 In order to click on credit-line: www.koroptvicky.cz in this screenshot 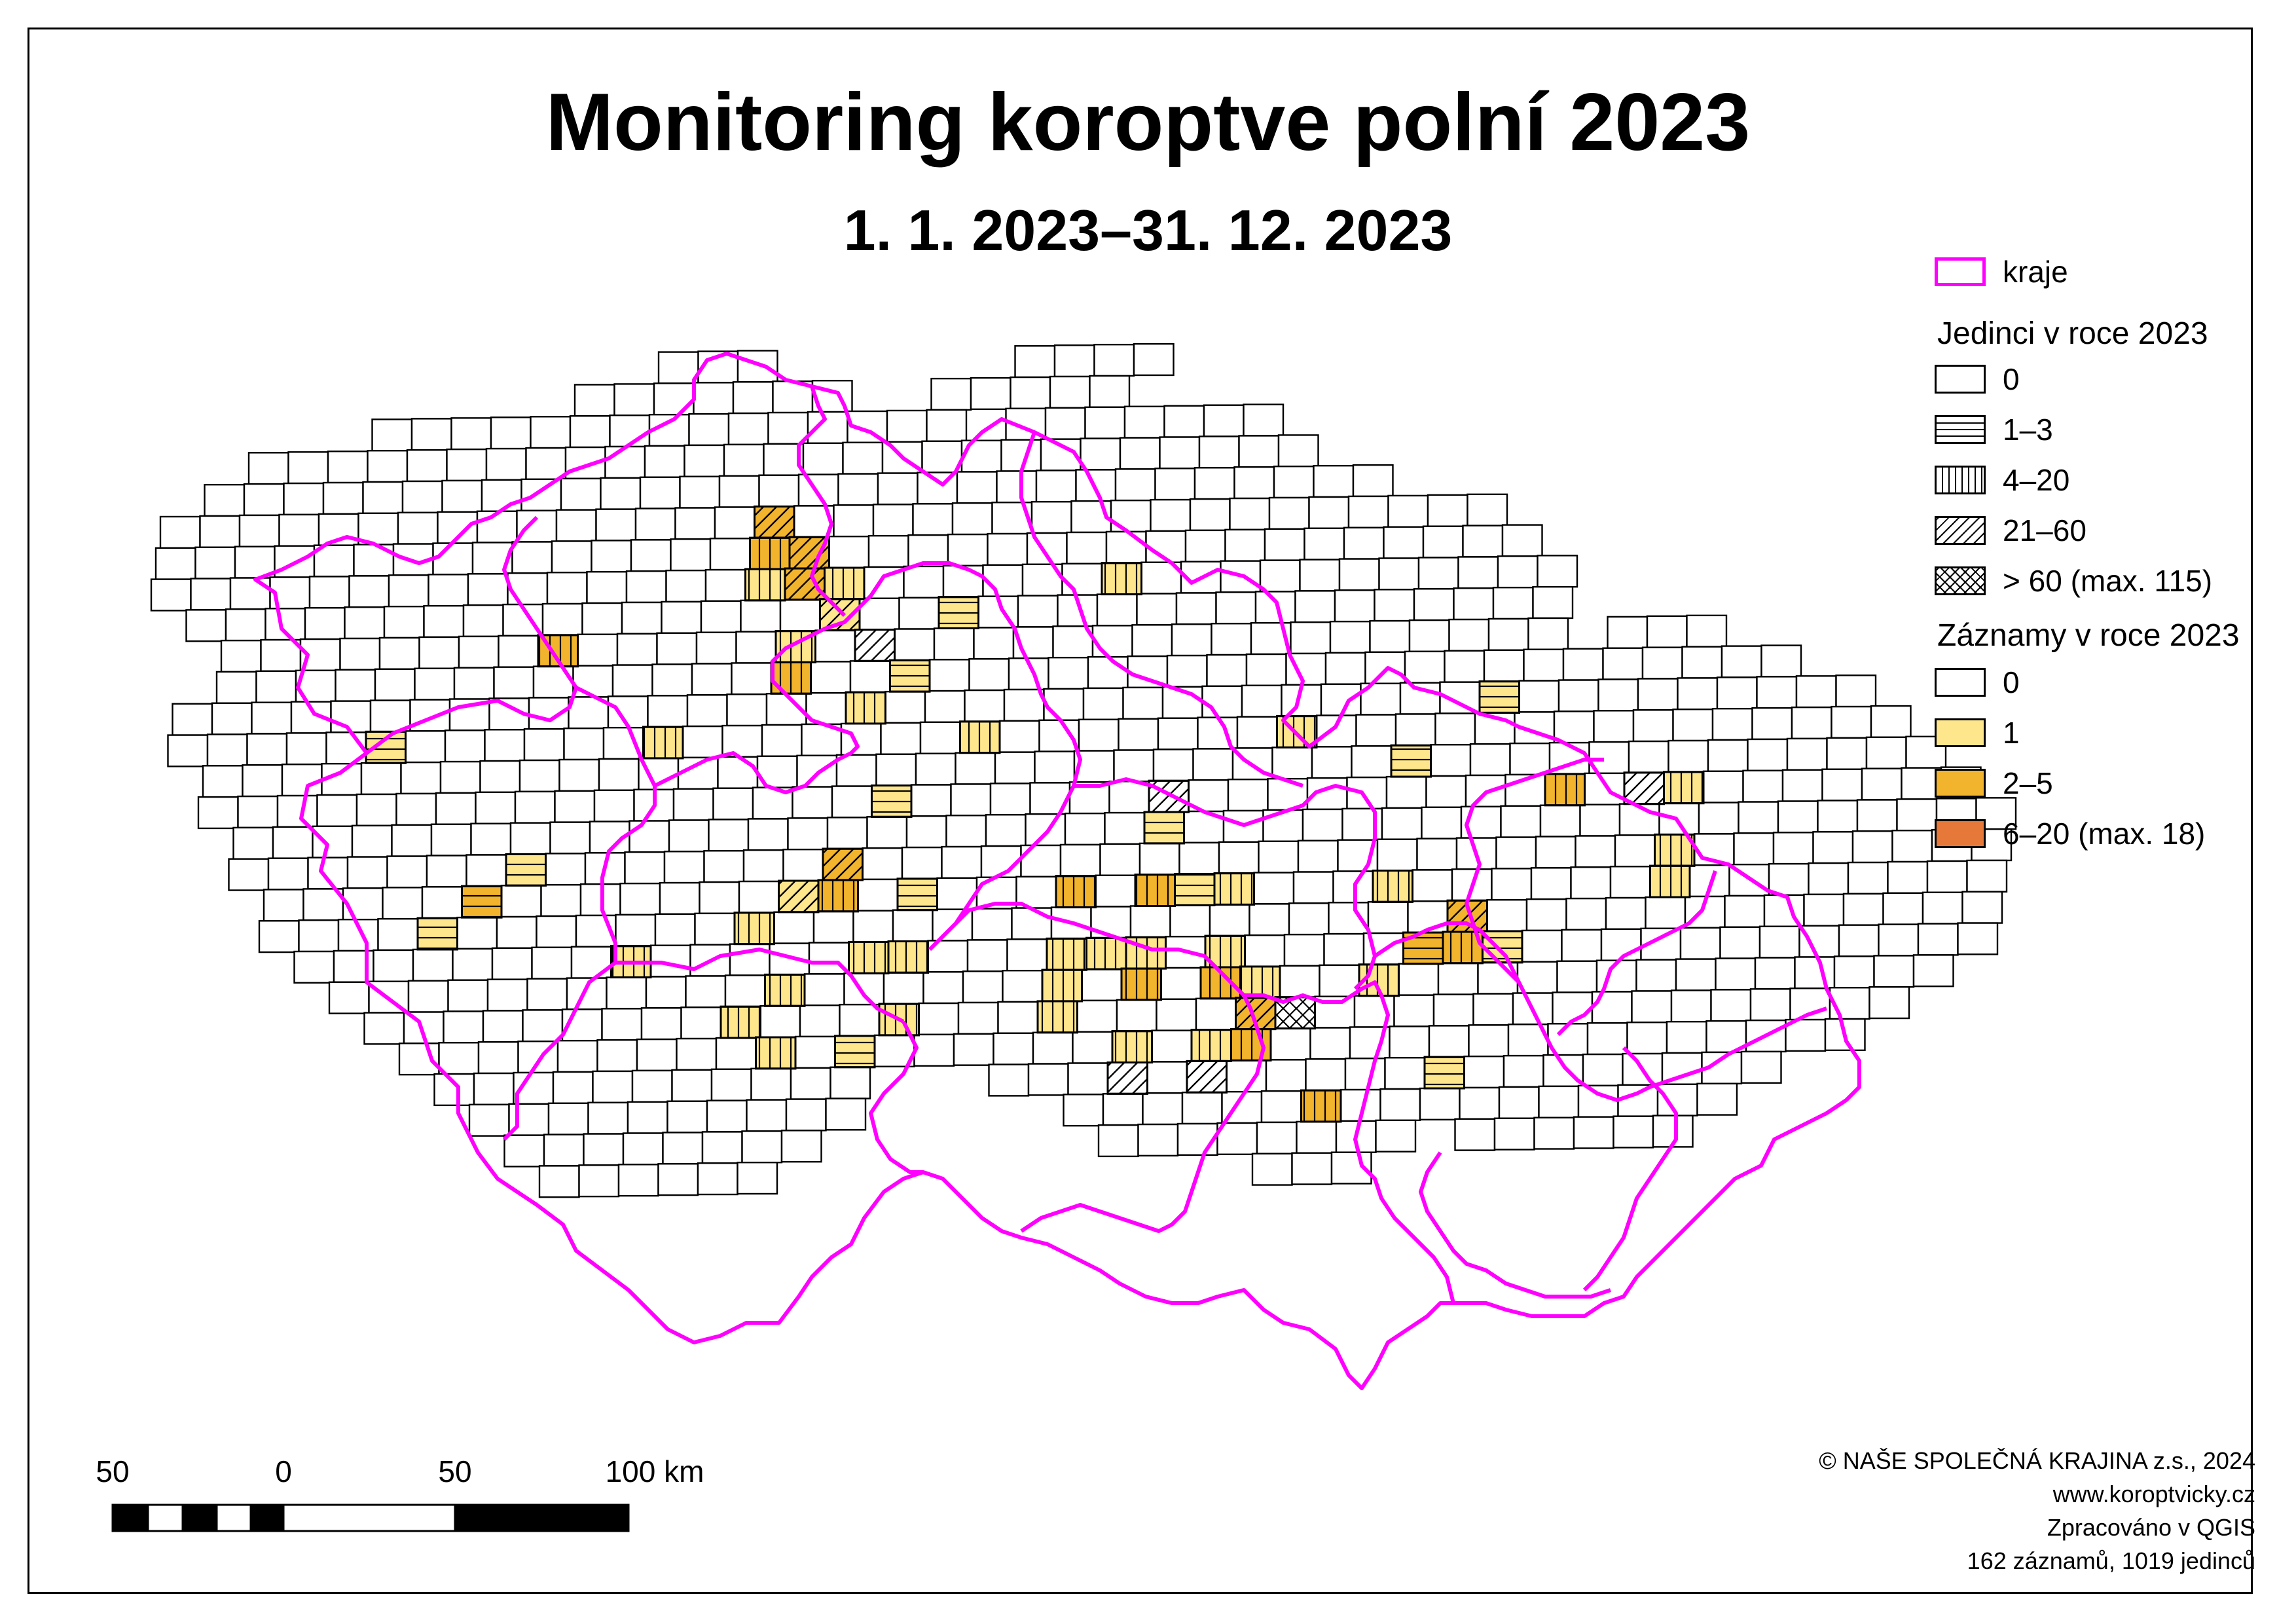, I will do `click(2153, 1494)`.